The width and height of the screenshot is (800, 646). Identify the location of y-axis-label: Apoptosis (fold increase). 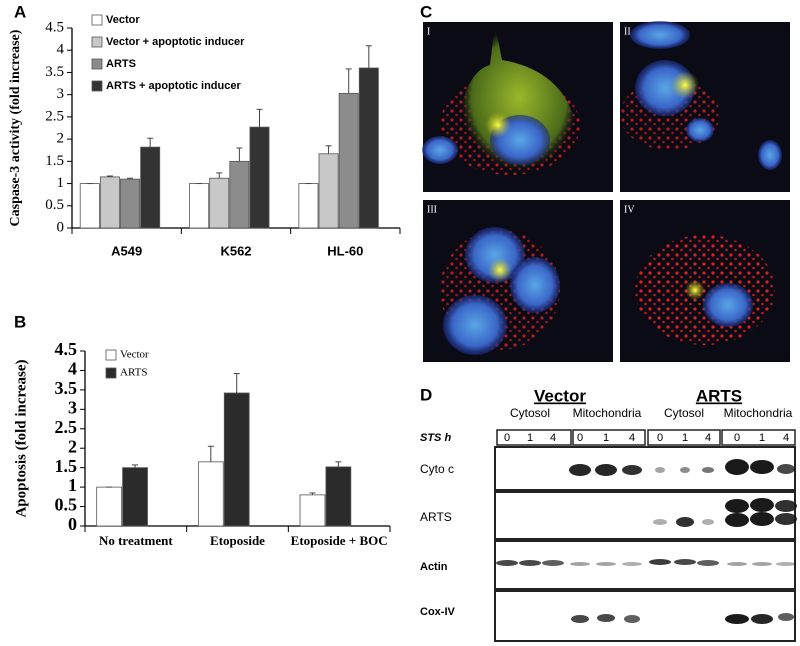
(21, 438).